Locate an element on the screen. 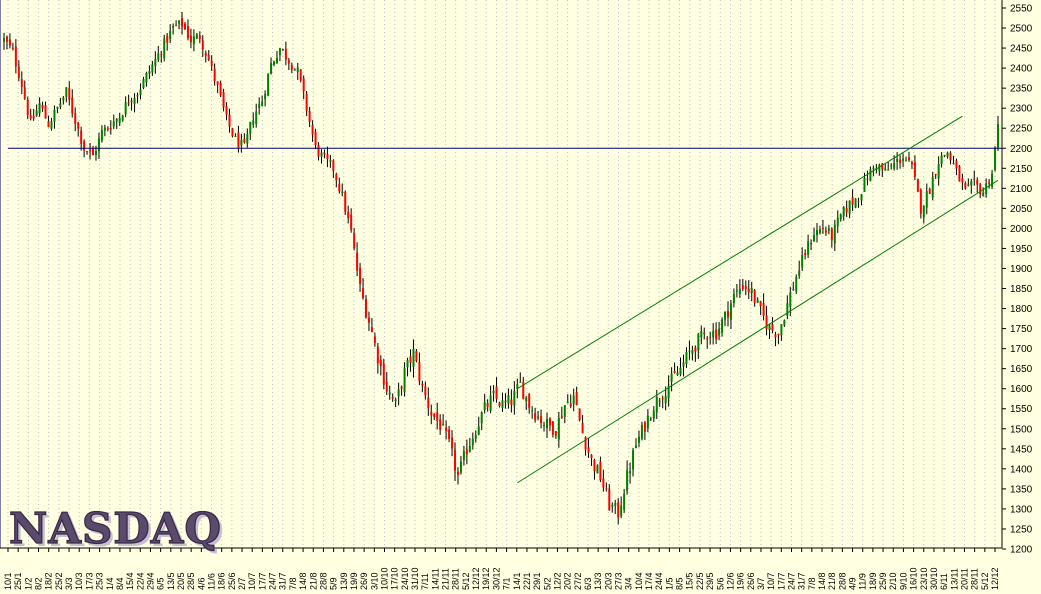 The height and width of the screenshot is (594, 1041). x-tick-label: 8/4 is located at coordinates (120, 583).